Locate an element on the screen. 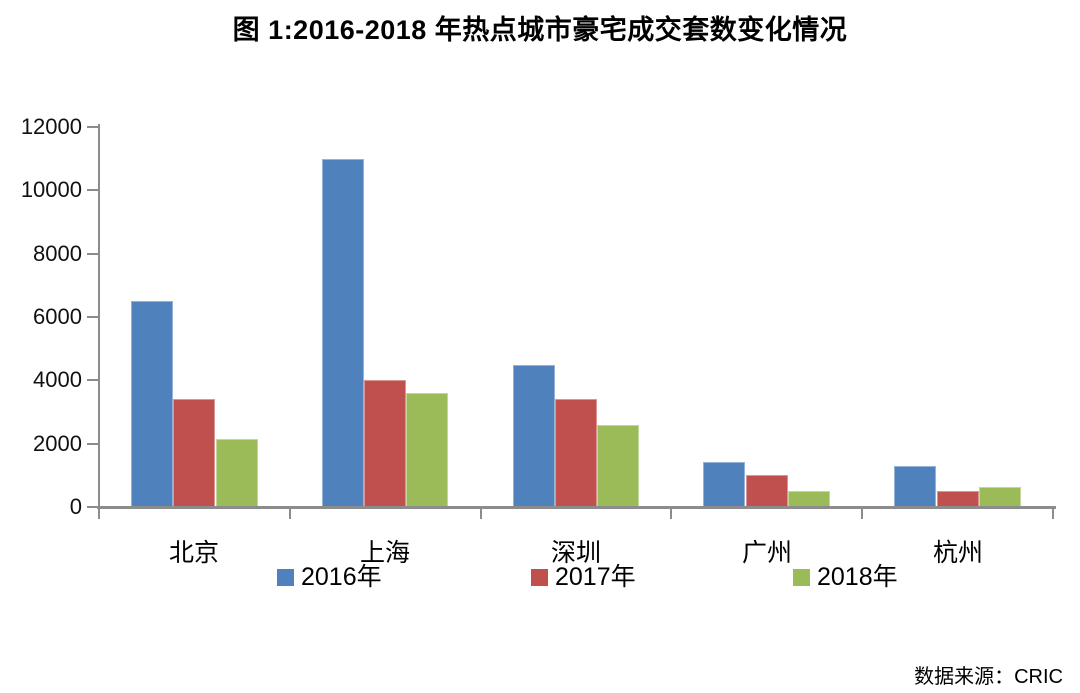 The height and width of the screenshot is (693, 1080). y-axis-tick-label: 4000 is located at coordinates (57, 380).